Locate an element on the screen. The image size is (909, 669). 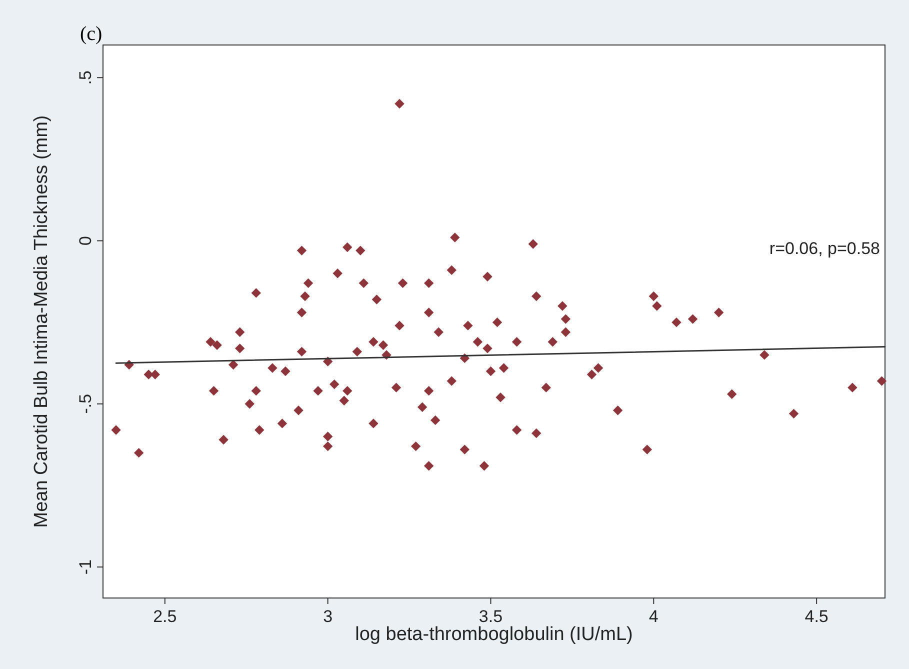
x-tick-label: 4 is located at coordinates (653, 616).